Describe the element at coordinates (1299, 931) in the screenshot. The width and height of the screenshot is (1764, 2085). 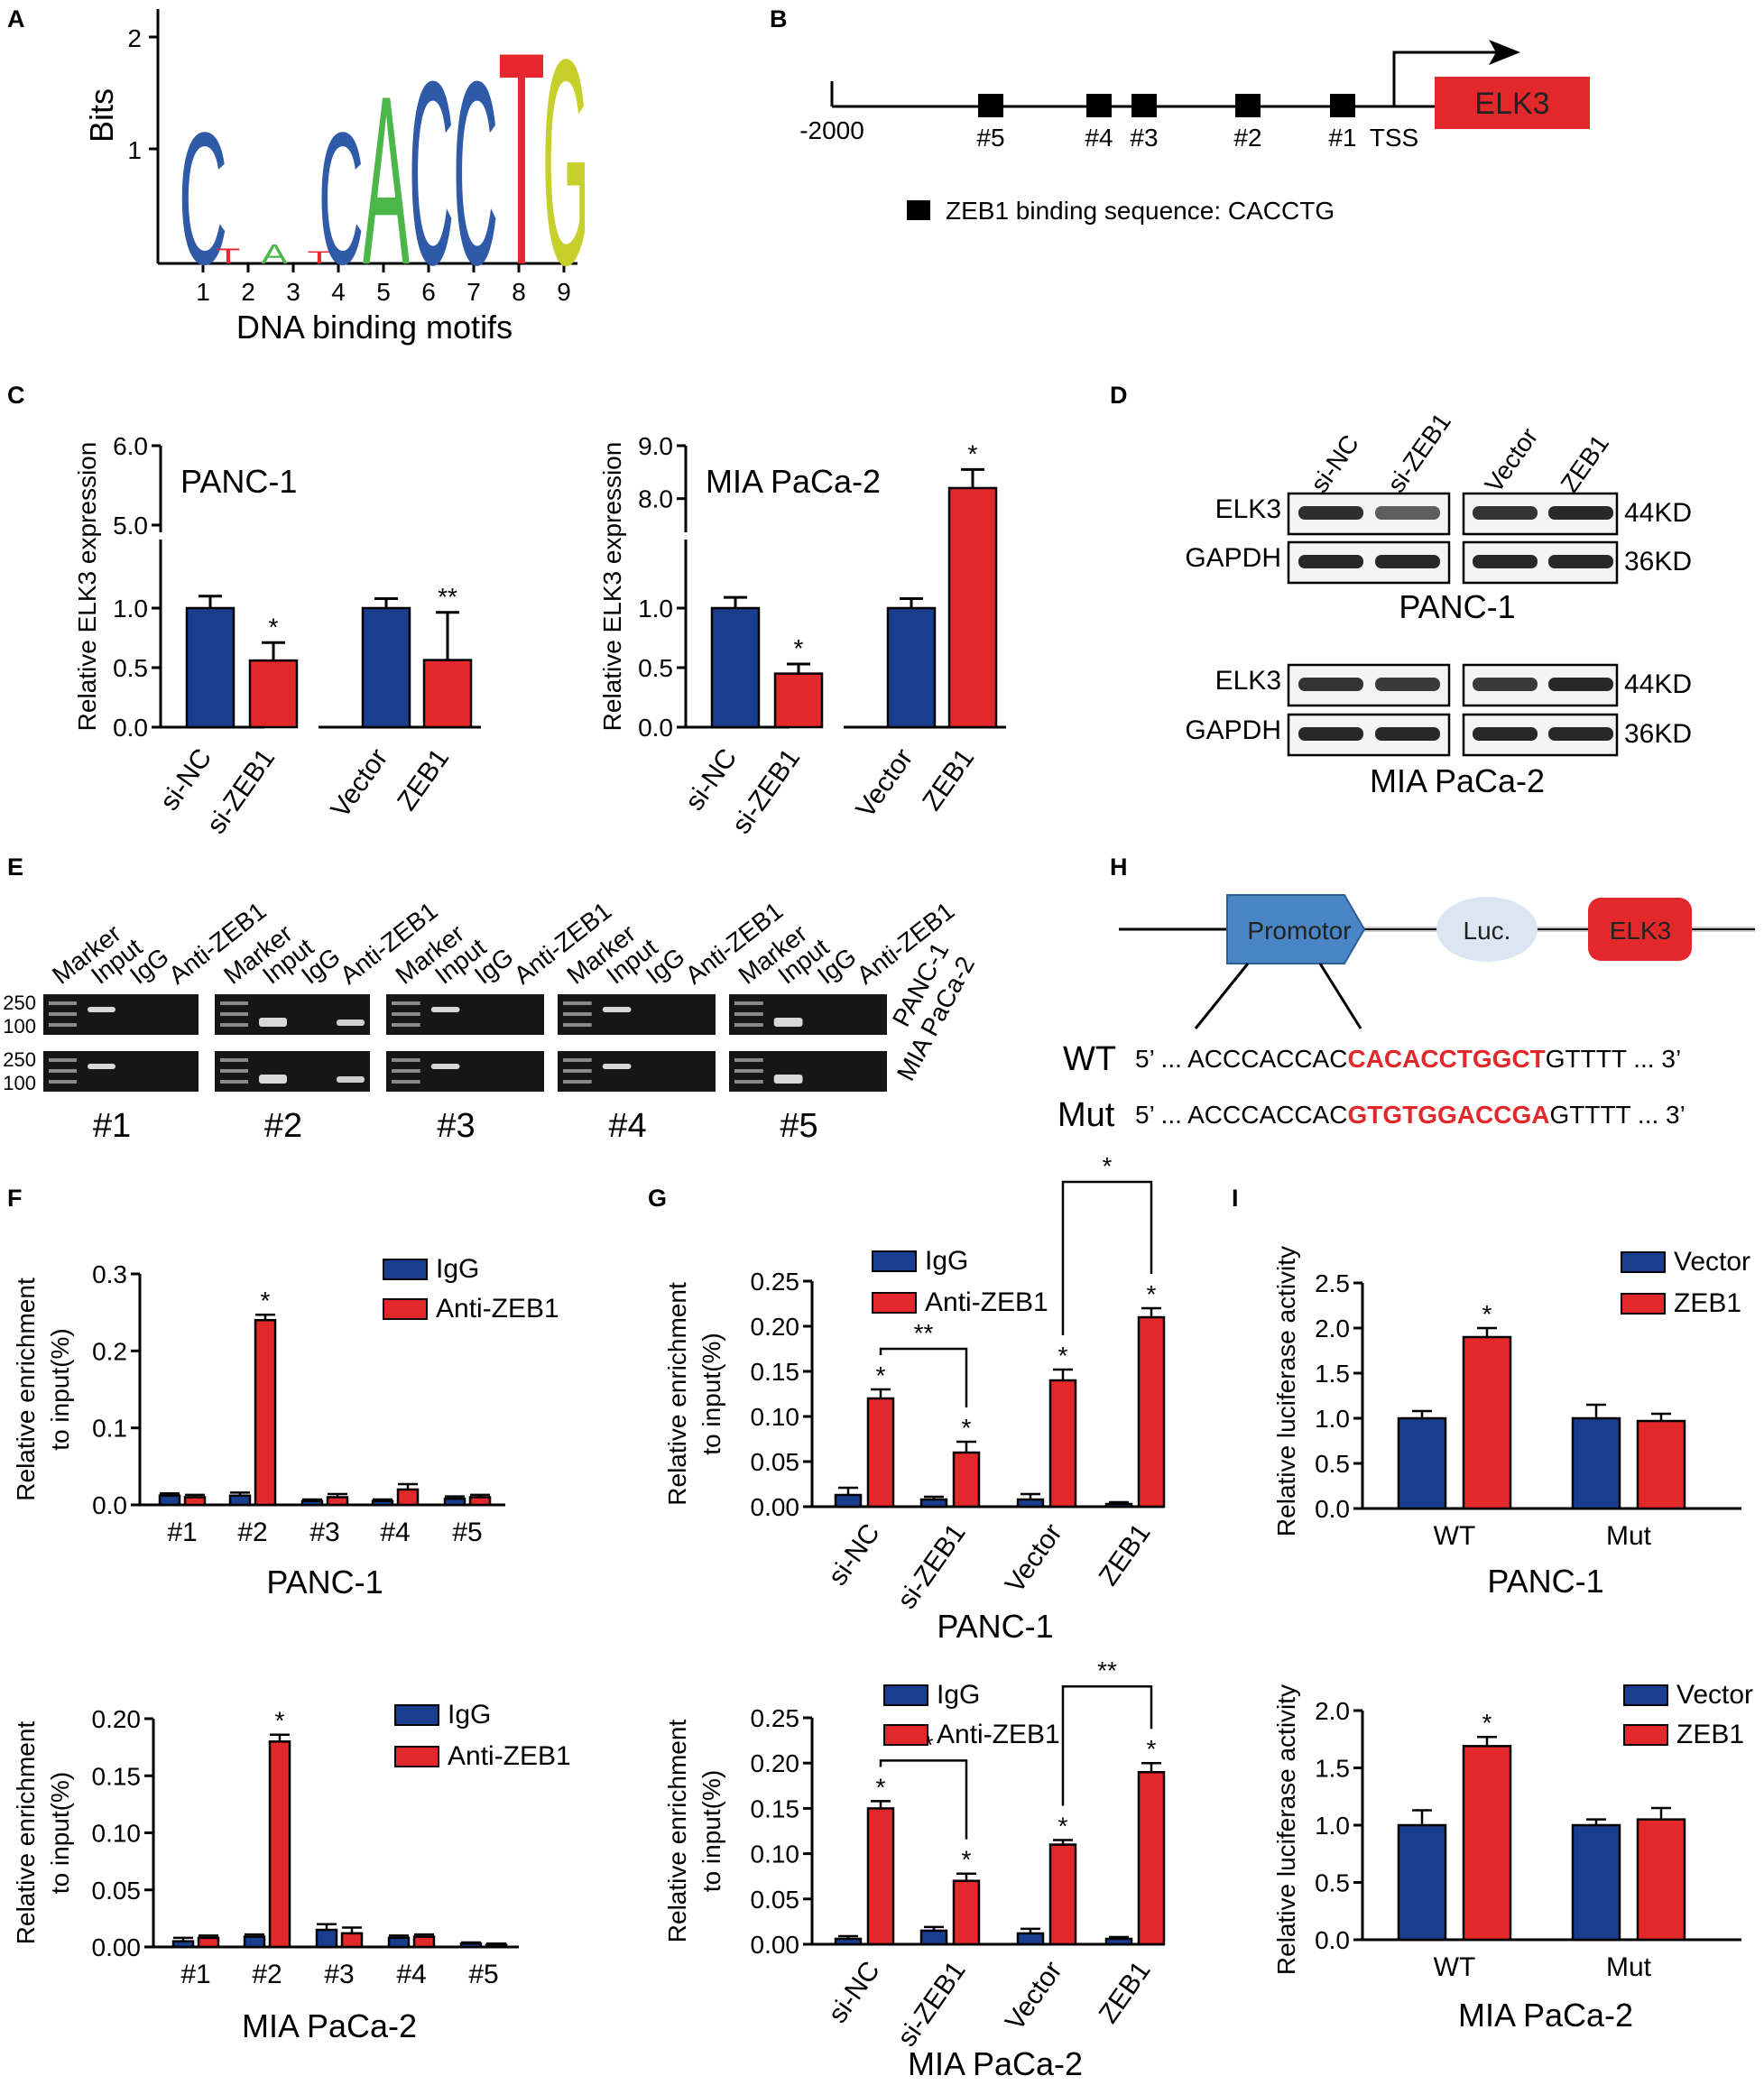
I see `promoter-label: Promotor` at that location.